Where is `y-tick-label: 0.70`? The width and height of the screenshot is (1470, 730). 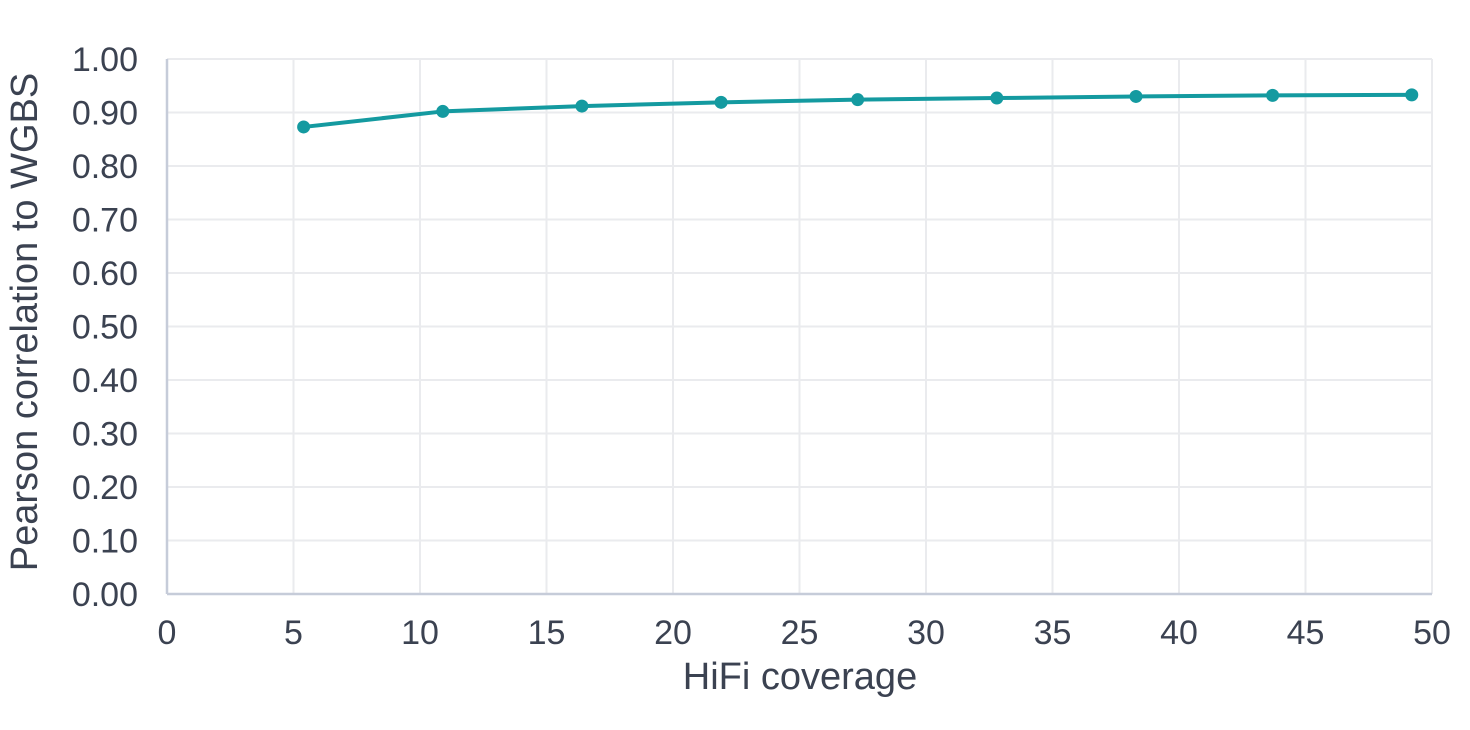 y-tick-label: 0.70 is located at coordinates (105, 221).